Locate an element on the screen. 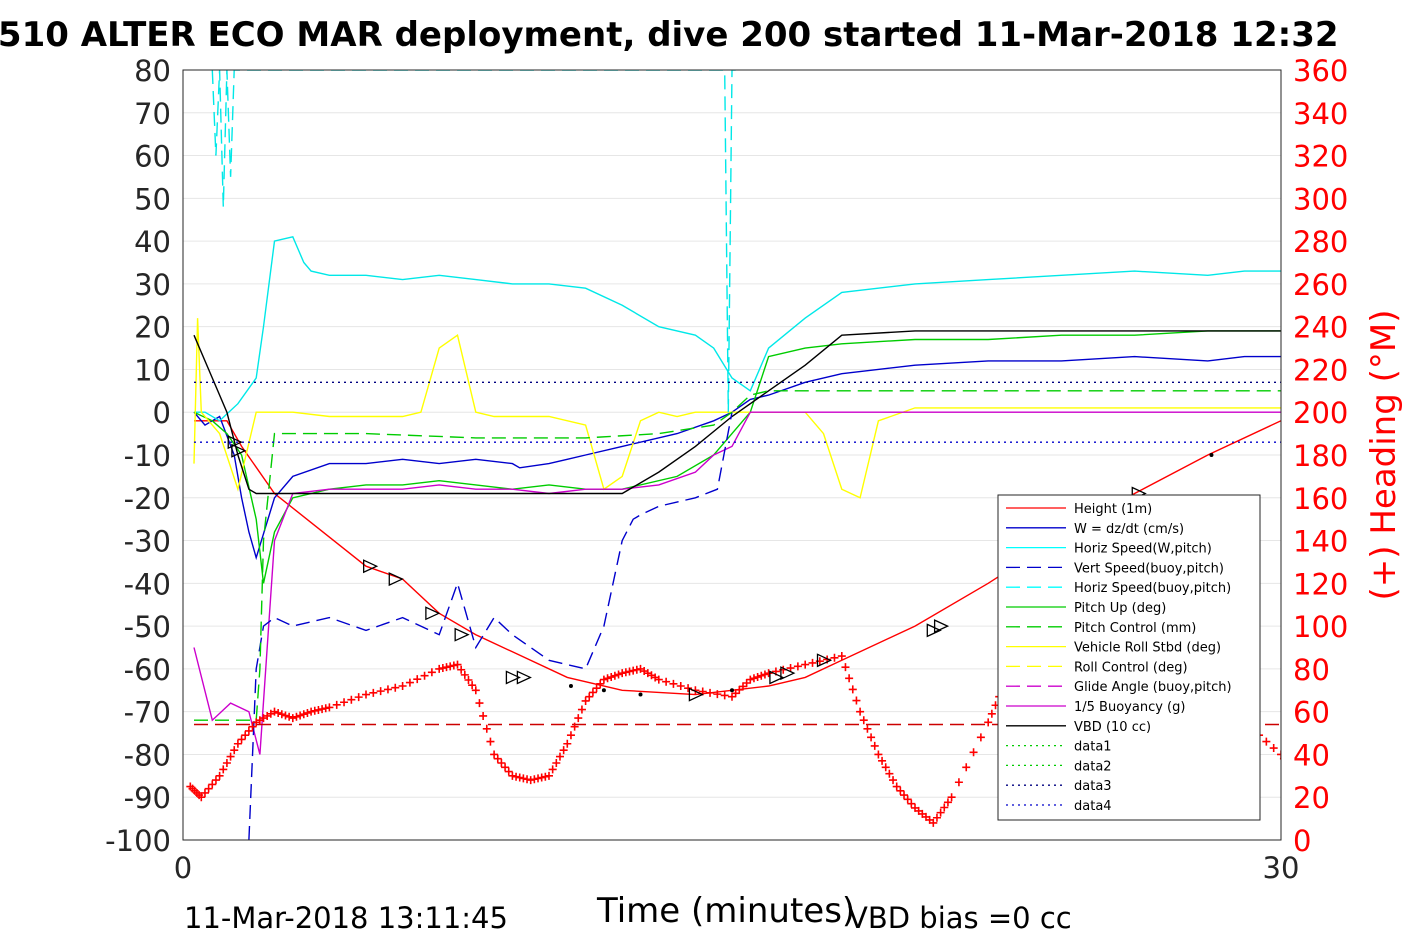 Image resolution: width=1417 pixels, height=945 pixels. y-tick-left-label: 10 is located at coordinates (152, 370).